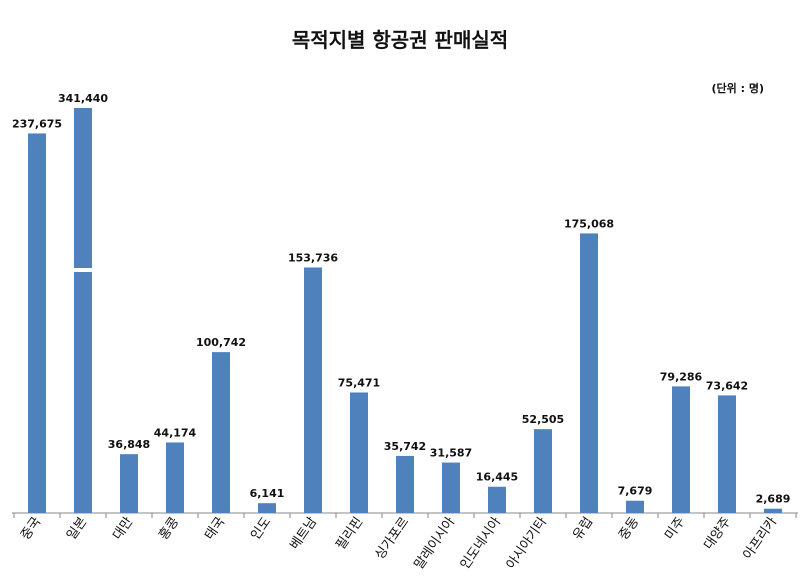 The width and height of the screenshot is (800, 582). Describe the element at coordinates (129, 483) in the screenshot. I see `bar-대만` at that location.